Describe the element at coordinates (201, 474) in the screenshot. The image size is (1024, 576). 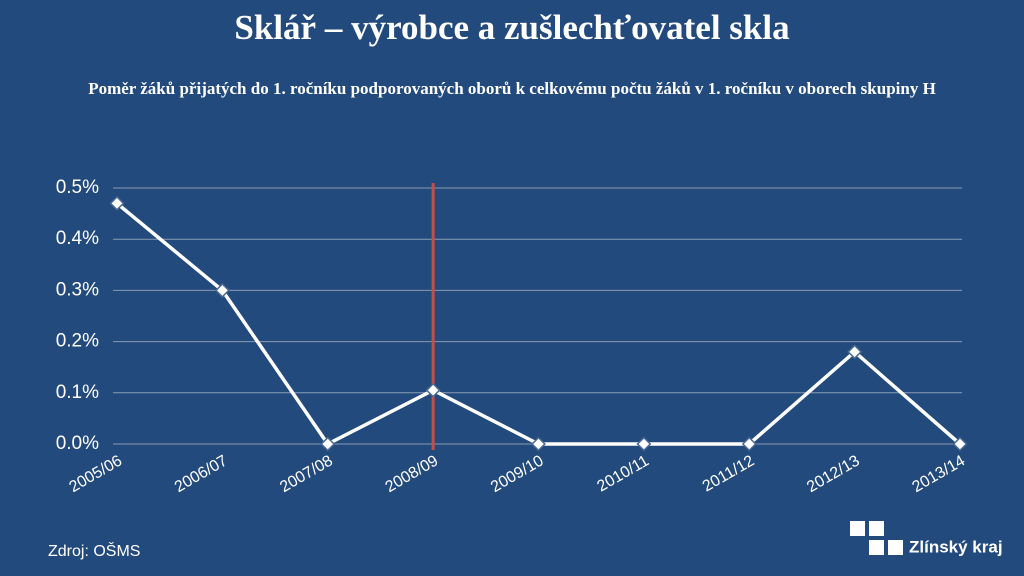
I see `x-tick-label: 2006/07` at that location.